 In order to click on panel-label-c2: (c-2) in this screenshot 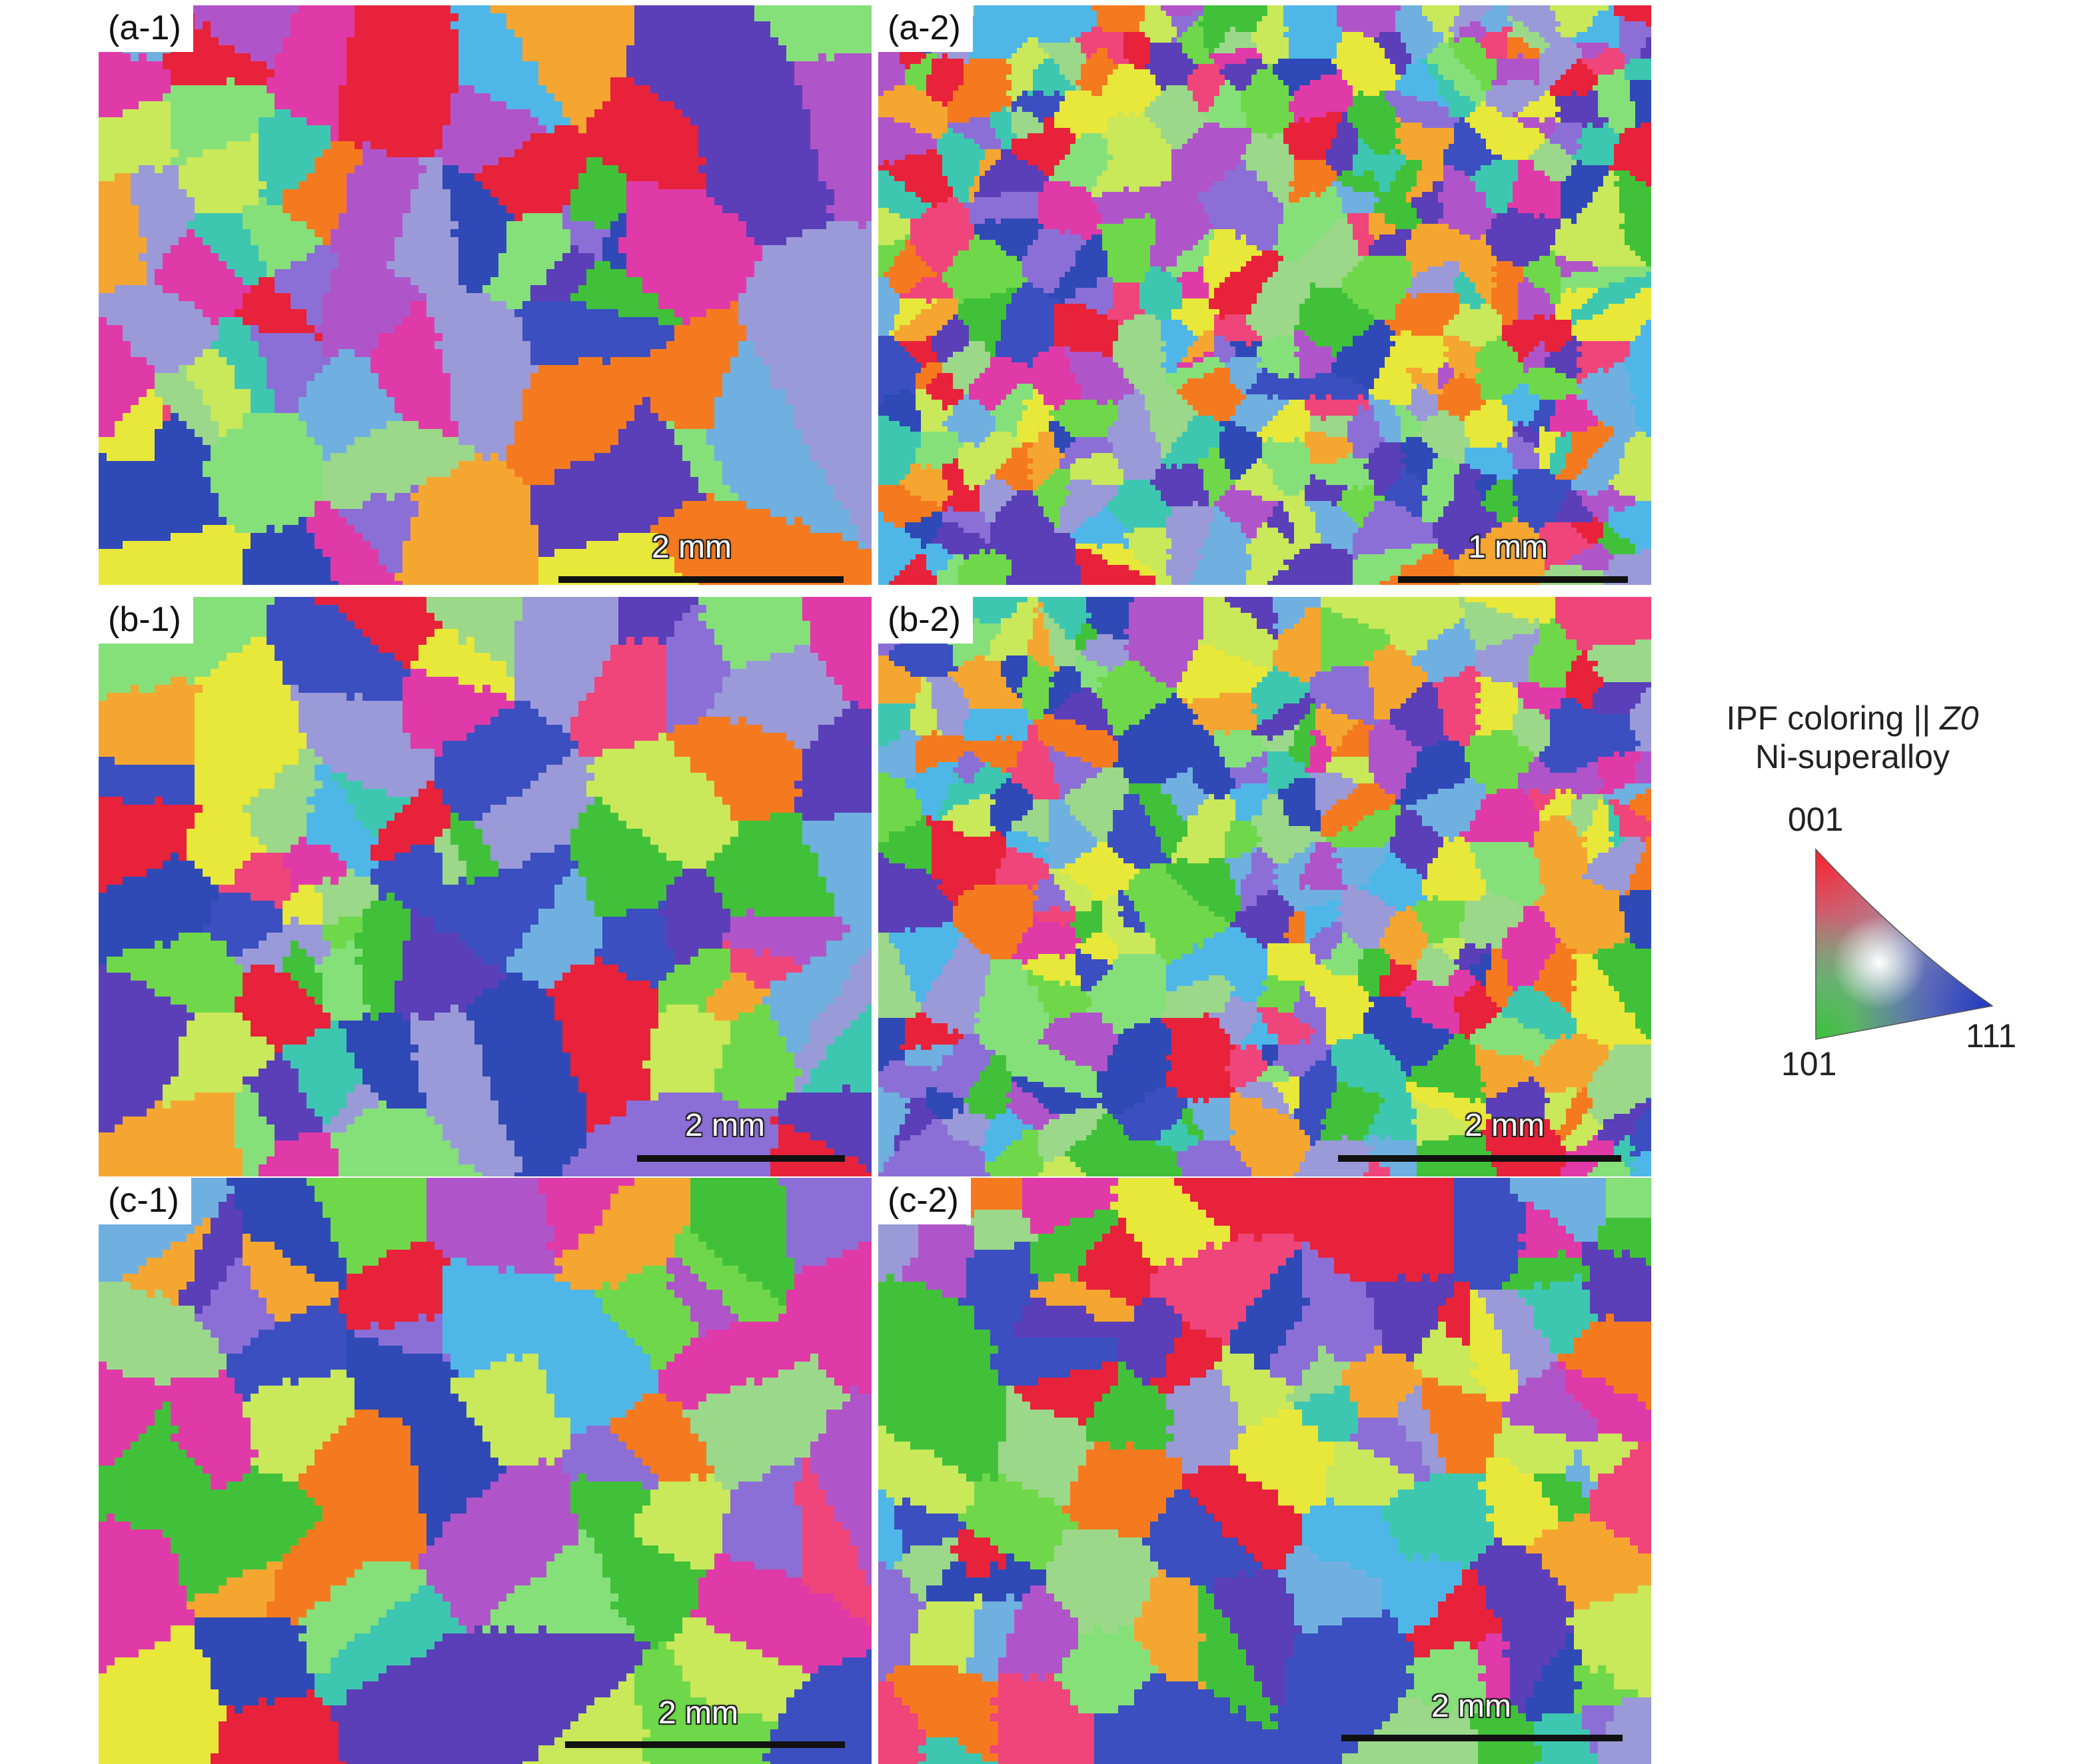, I will do `click(924, 1201)`.